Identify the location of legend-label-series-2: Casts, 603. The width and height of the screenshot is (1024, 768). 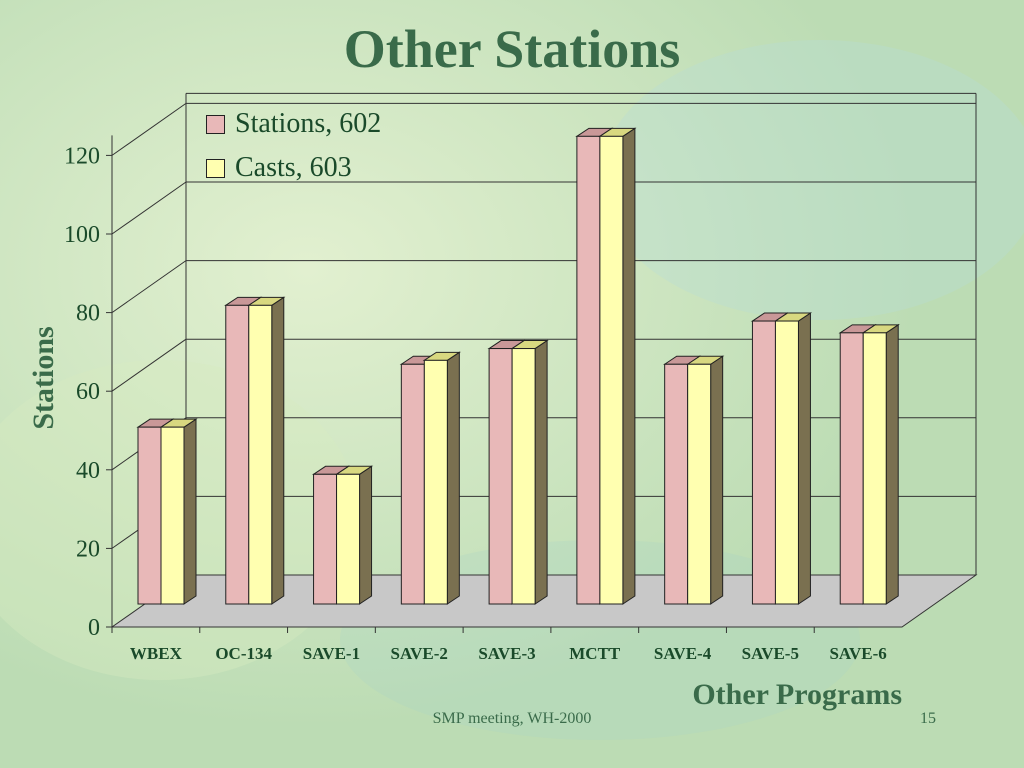
(293, 167).